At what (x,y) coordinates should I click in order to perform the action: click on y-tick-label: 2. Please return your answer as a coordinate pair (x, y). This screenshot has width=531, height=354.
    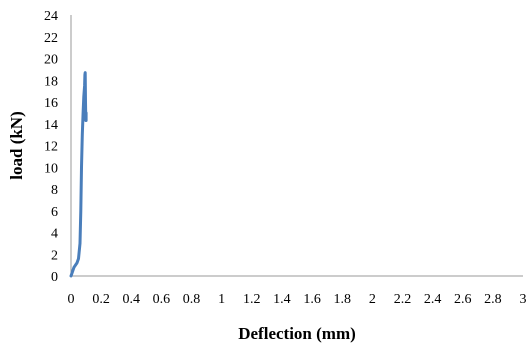
    Looking at the image, I should click on (54, 255).